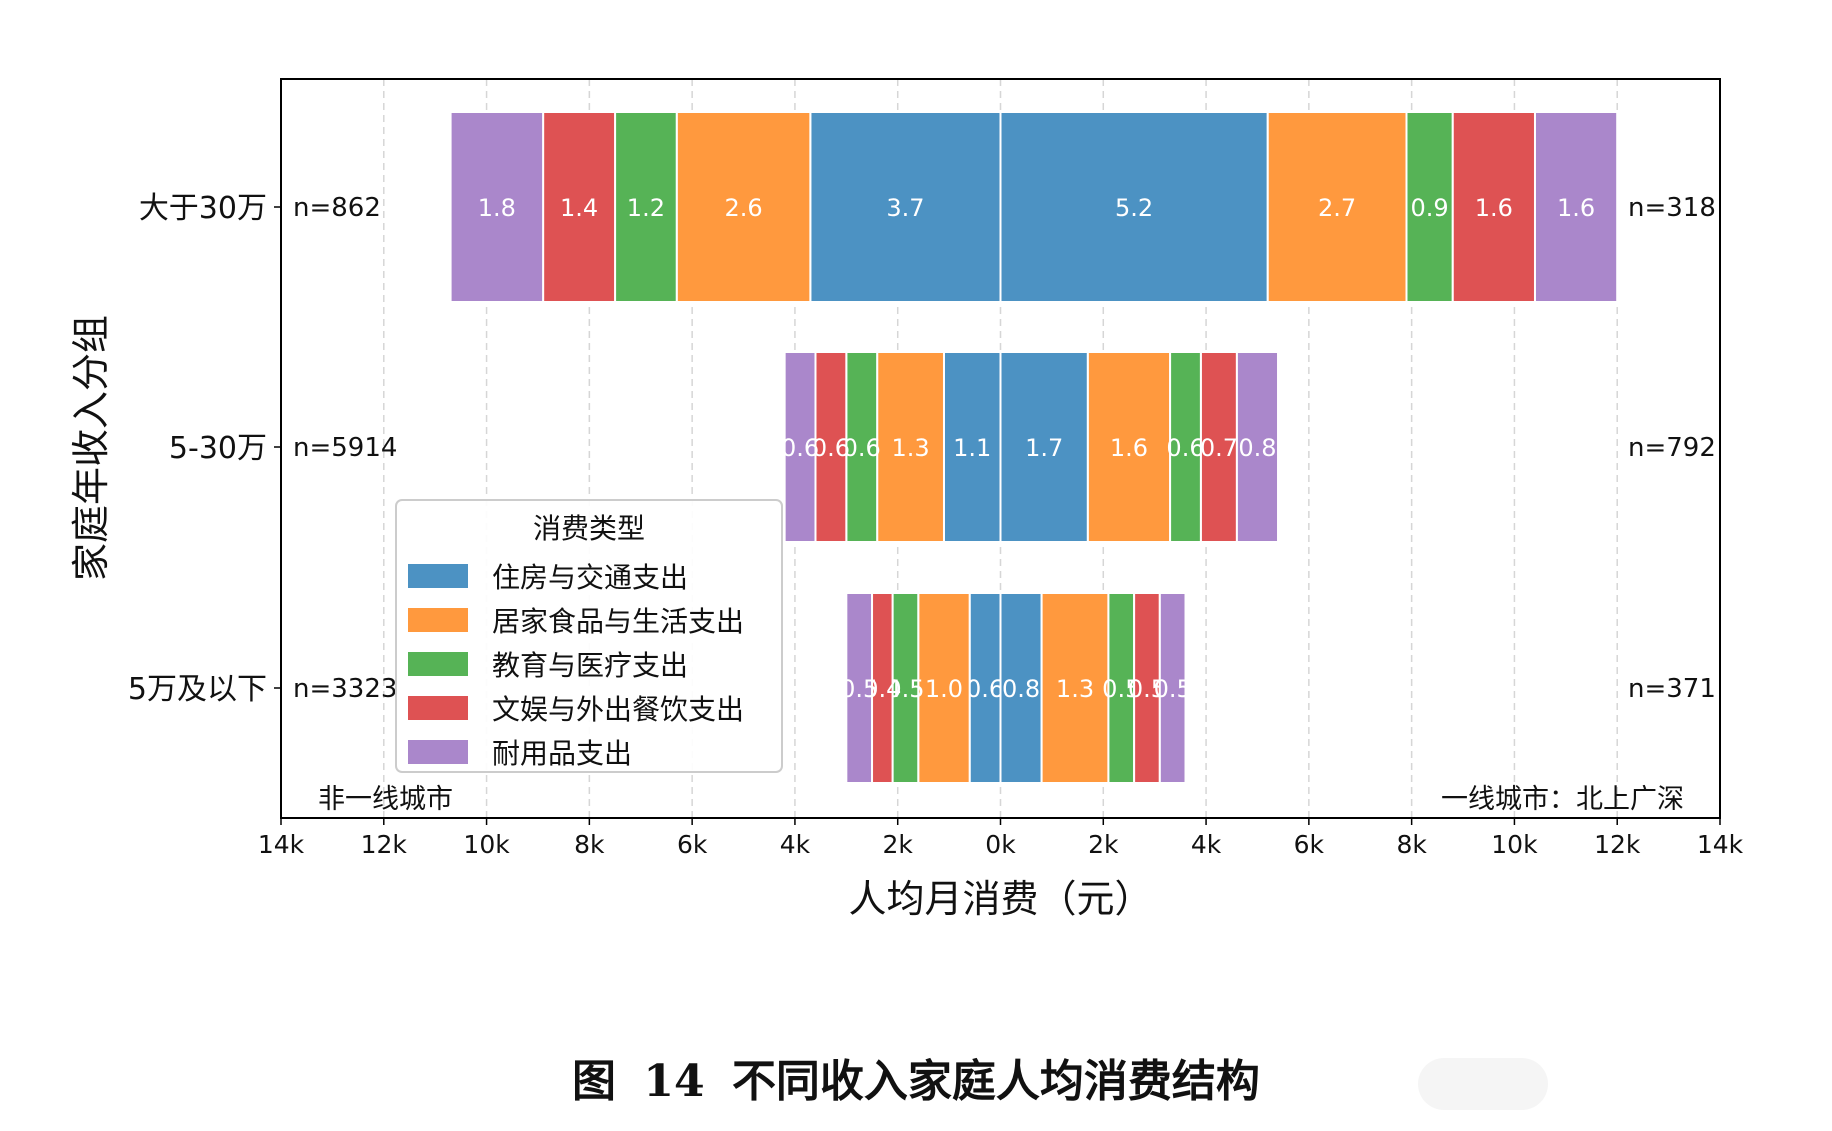 This screenshot has height=1131, width=1832. What do you see at coordinates (995, 1081) in the screenshot?
I see `caption-text: 不同收入家庭人均消费结构` at bounding box center [995, 1081].